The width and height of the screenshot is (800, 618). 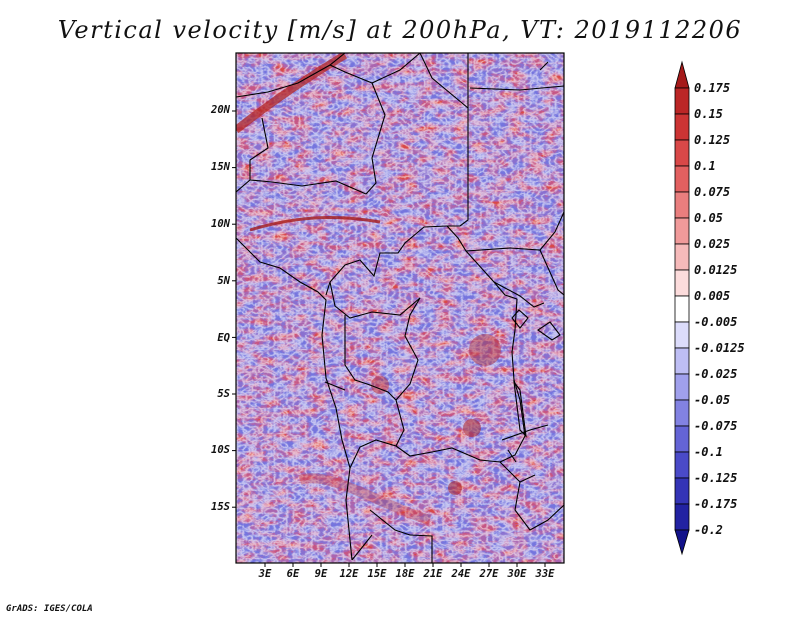 What do you see at coordinates (461, 574) in the screenshot?
I see `lon-label: 24E` at bounding box center [461, 574].